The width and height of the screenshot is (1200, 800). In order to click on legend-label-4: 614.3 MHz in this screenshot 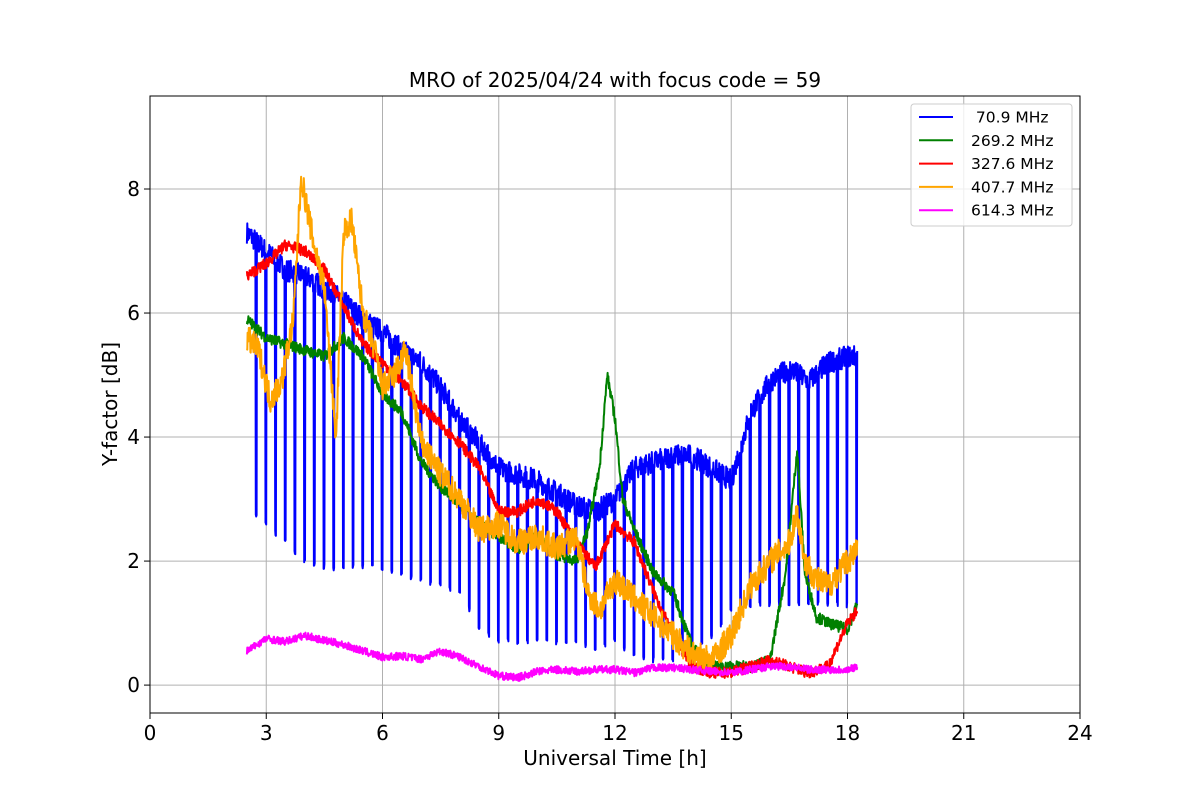, I will do `click(1012, 211)`.